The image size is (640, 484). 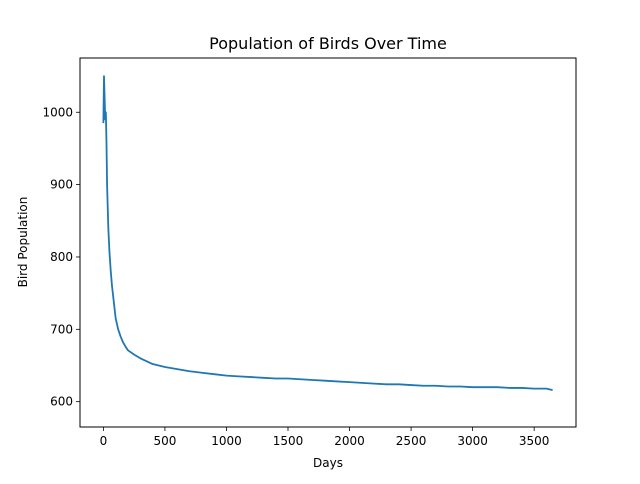 I want to click on x-tick-label: 2000, so click(x=349, y=441).